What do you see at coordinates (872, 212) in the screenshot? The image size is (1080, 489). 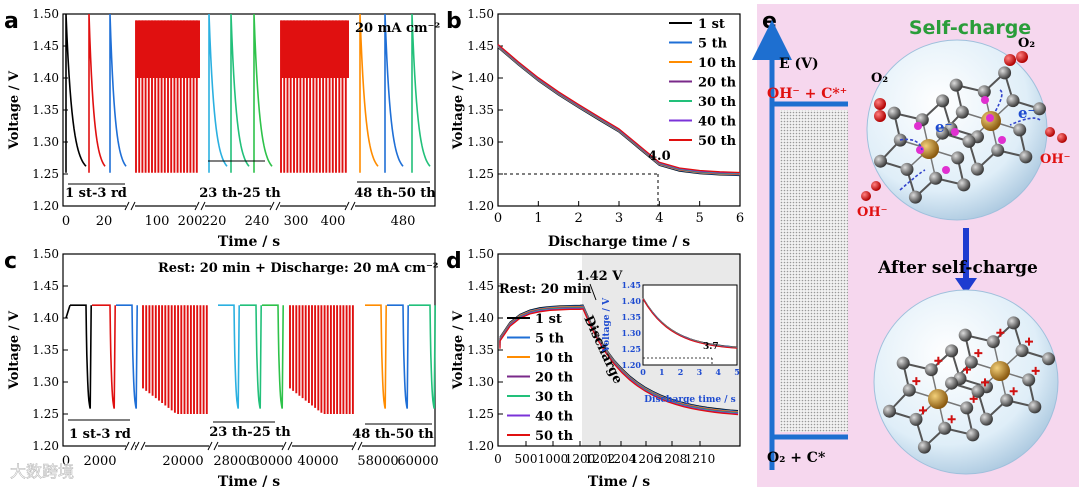 I see `oh-label-2: OH⁻` at bounding box center [872, 212].